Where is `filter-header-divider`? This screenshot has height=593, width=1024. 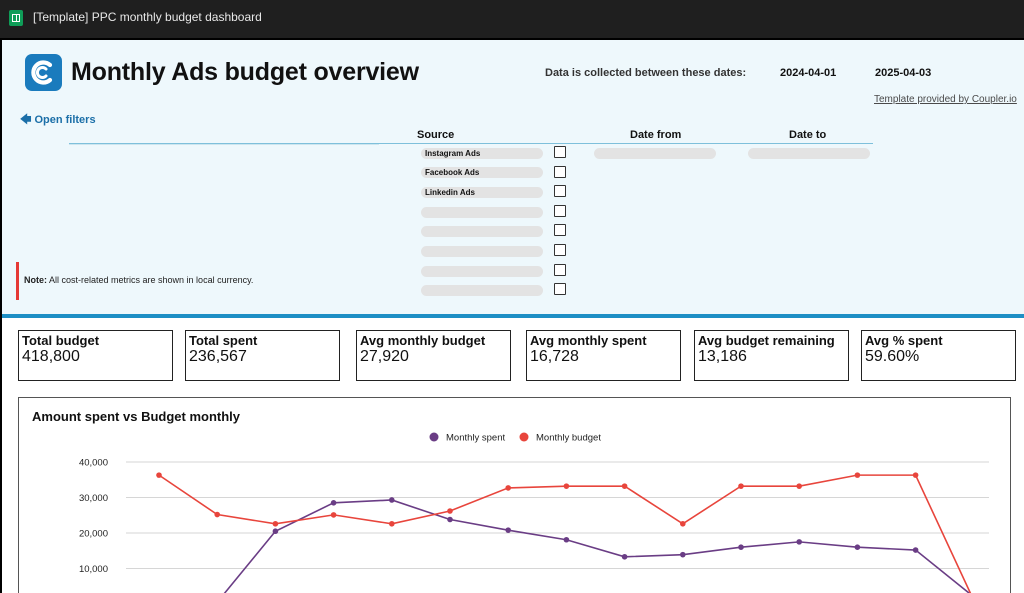
filter-header-divider is located at coordinates (471, 143).